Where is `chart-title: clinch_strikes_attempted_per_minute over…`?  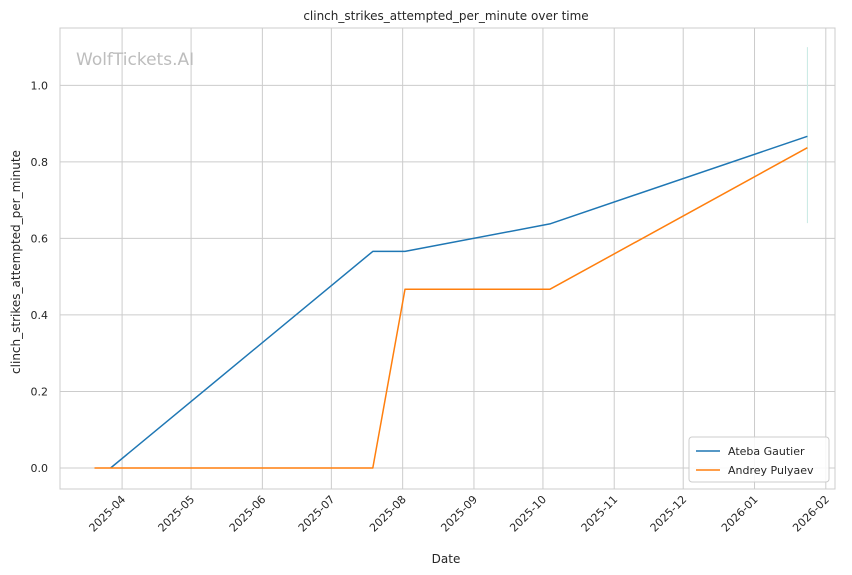
chart-title: clinch_strikes_attempted_per_minute over… is located at coordinates (445, 16).